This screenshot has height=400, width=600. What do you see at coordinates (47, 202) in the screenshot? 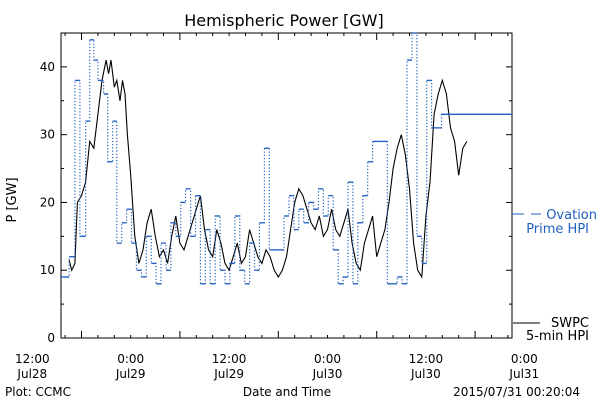
I see `y-tick-label: 20` at bounding box center [47, 202].